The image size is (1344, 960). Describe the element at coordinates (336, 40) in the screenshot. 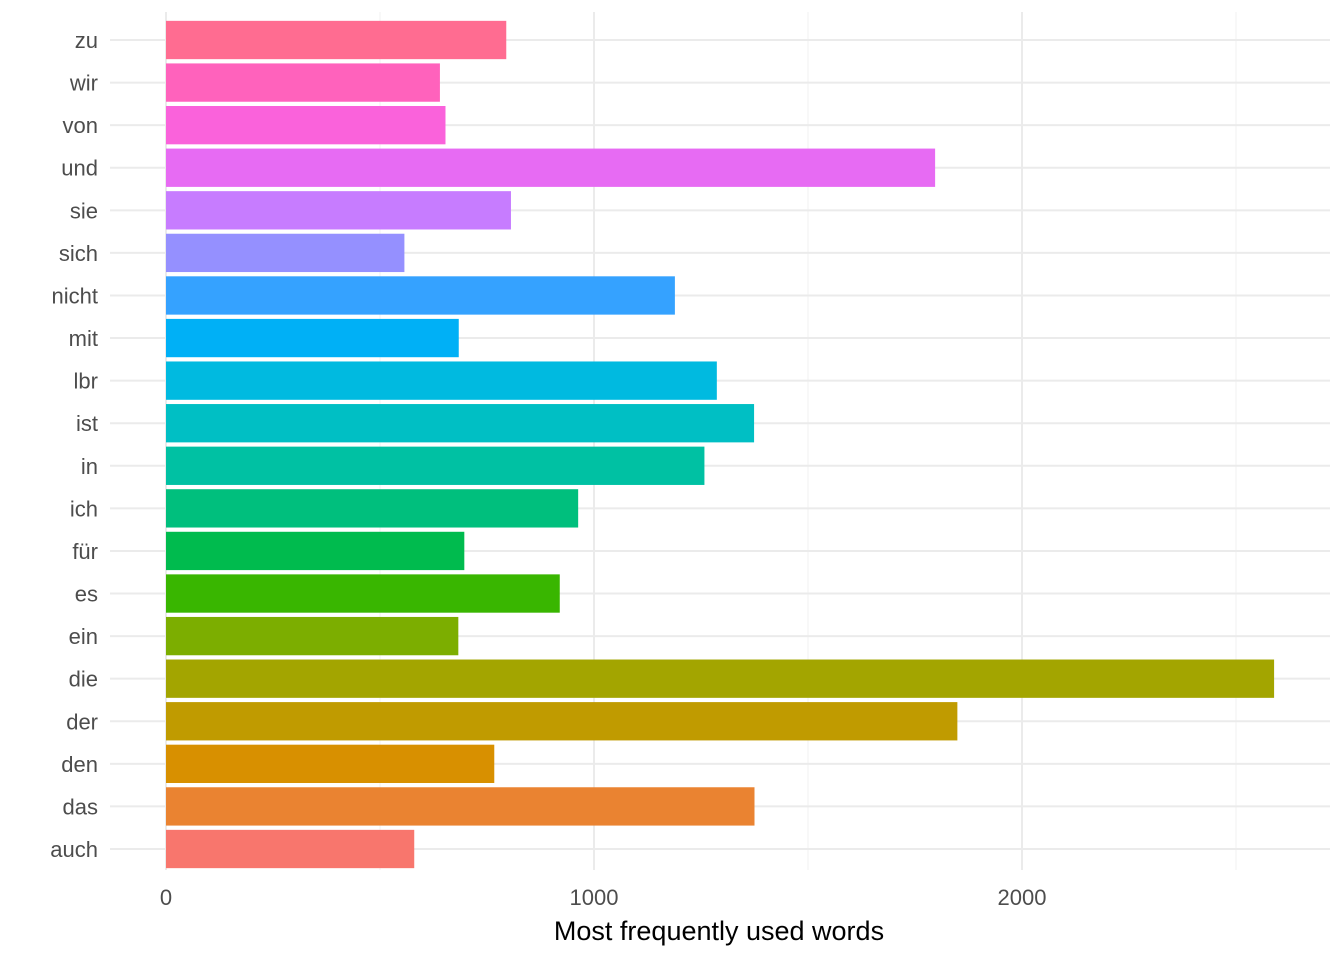

I see `bar-zu` at that location.